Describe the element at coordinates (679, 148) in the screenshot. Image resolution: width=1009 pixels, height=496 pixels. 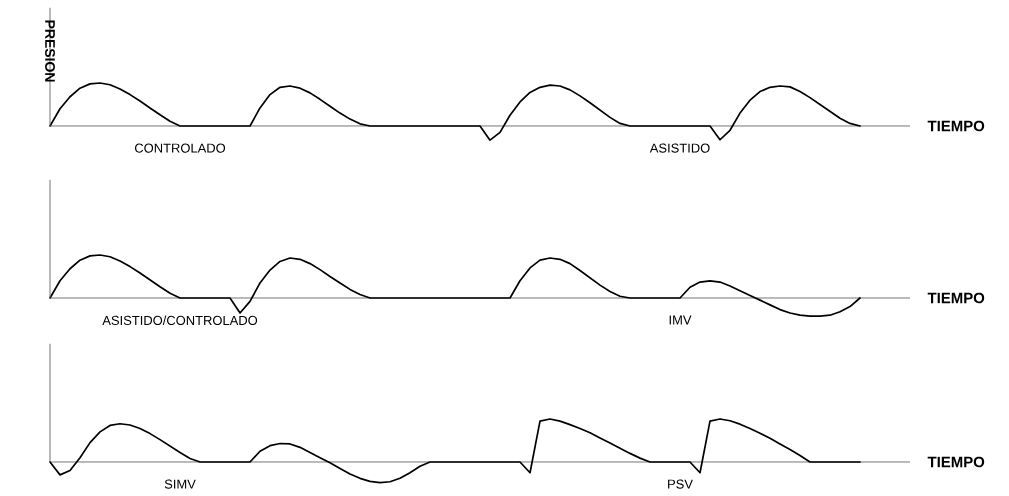
I see `text: ASISTIDO` at that location.